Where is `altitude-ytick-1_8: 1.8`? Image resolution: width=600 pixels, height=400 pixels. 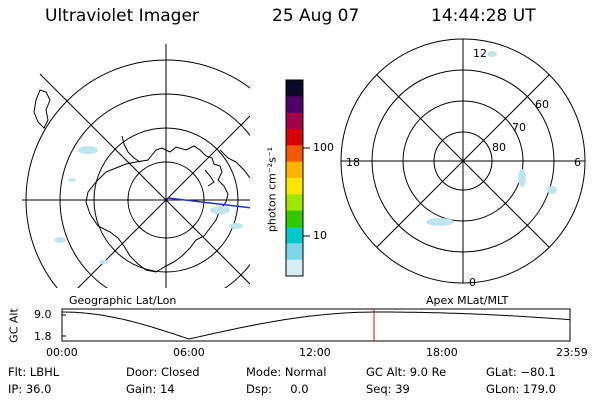
altitude-ytick-1_8: 1.8 is located at coordinates (43, 336).